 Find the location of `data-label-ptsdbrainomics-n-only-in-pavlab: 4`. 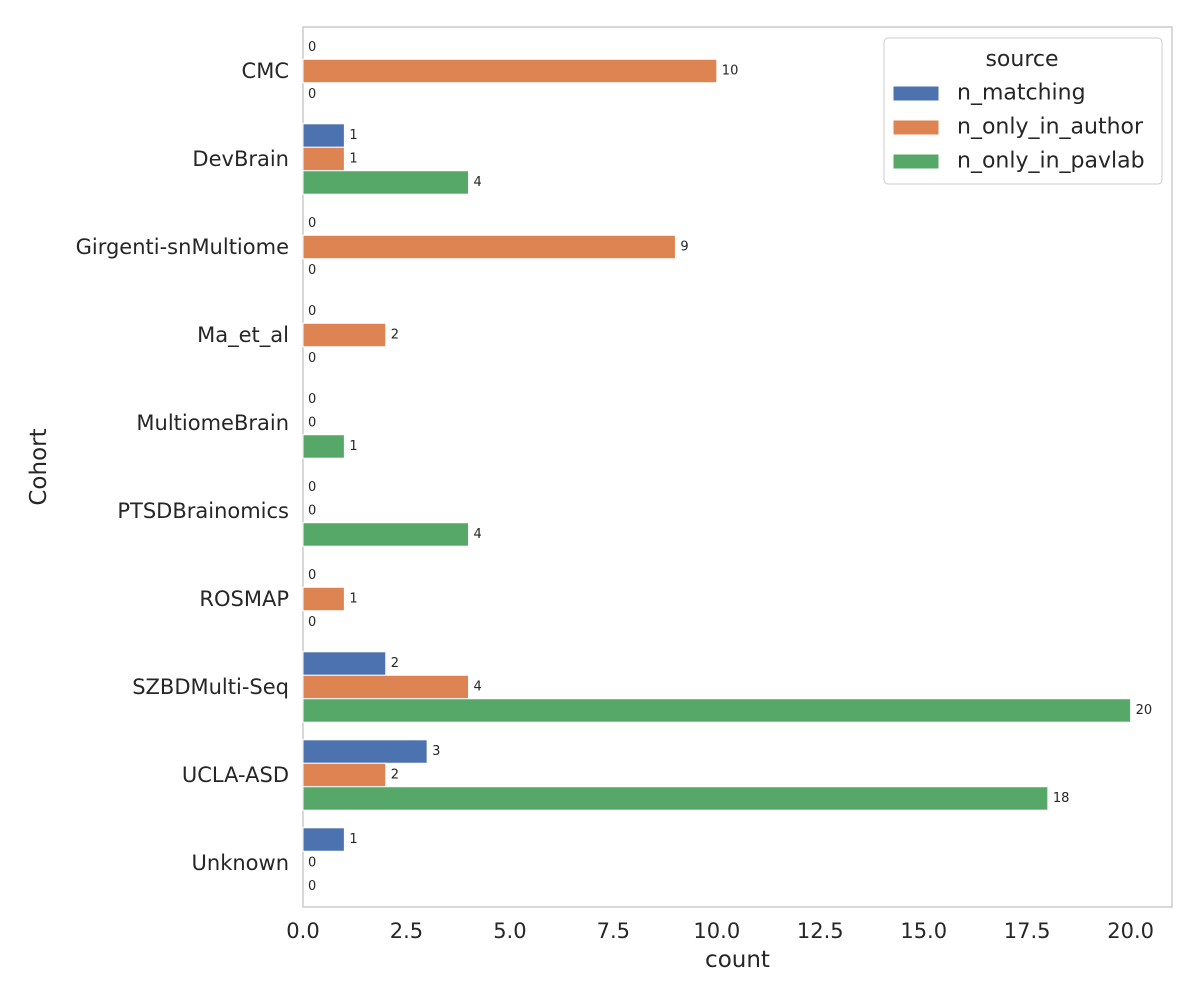

data-label-ptsdbrainomics-n-only-in-pavlab: 4 is located at coordinates (478, 534).